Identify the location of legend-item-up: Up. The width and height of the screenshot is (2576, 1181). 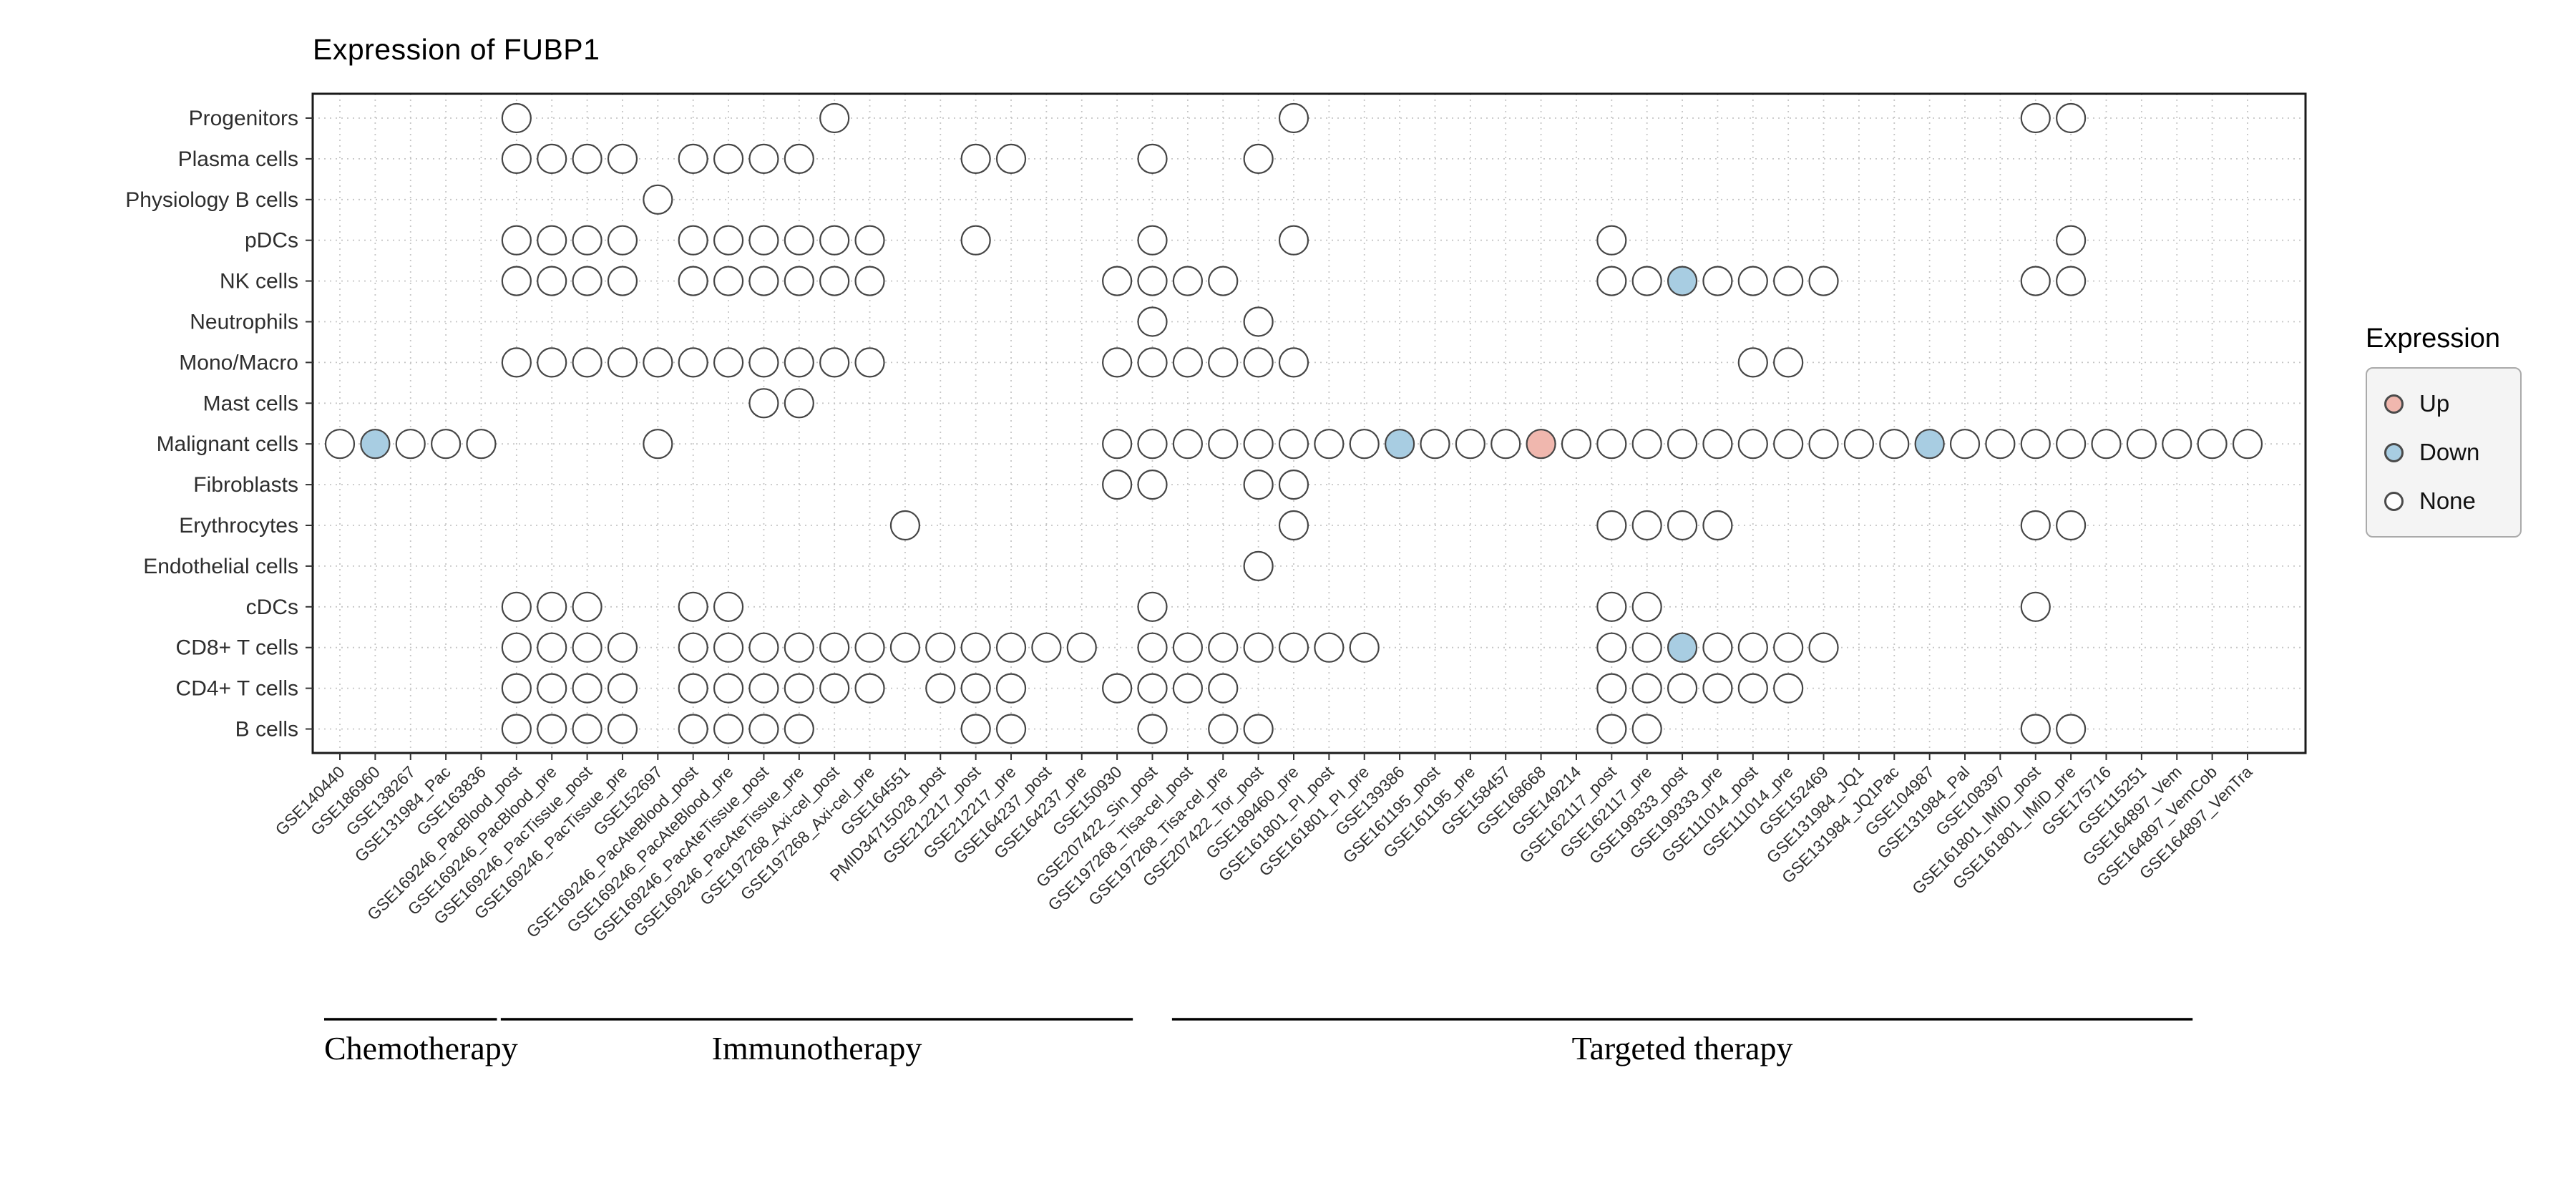
(2452, 403).